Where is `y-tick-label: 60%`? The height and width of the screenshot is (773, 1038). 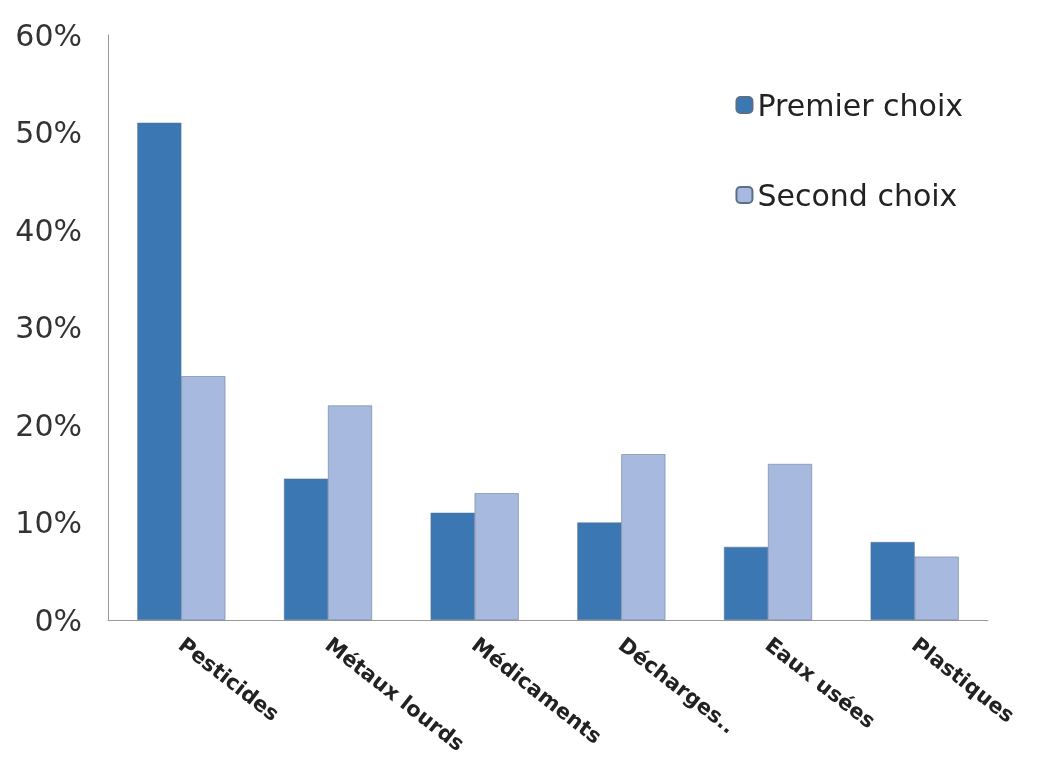
y-tick-label: 60% is located at coordinates (48, 35).